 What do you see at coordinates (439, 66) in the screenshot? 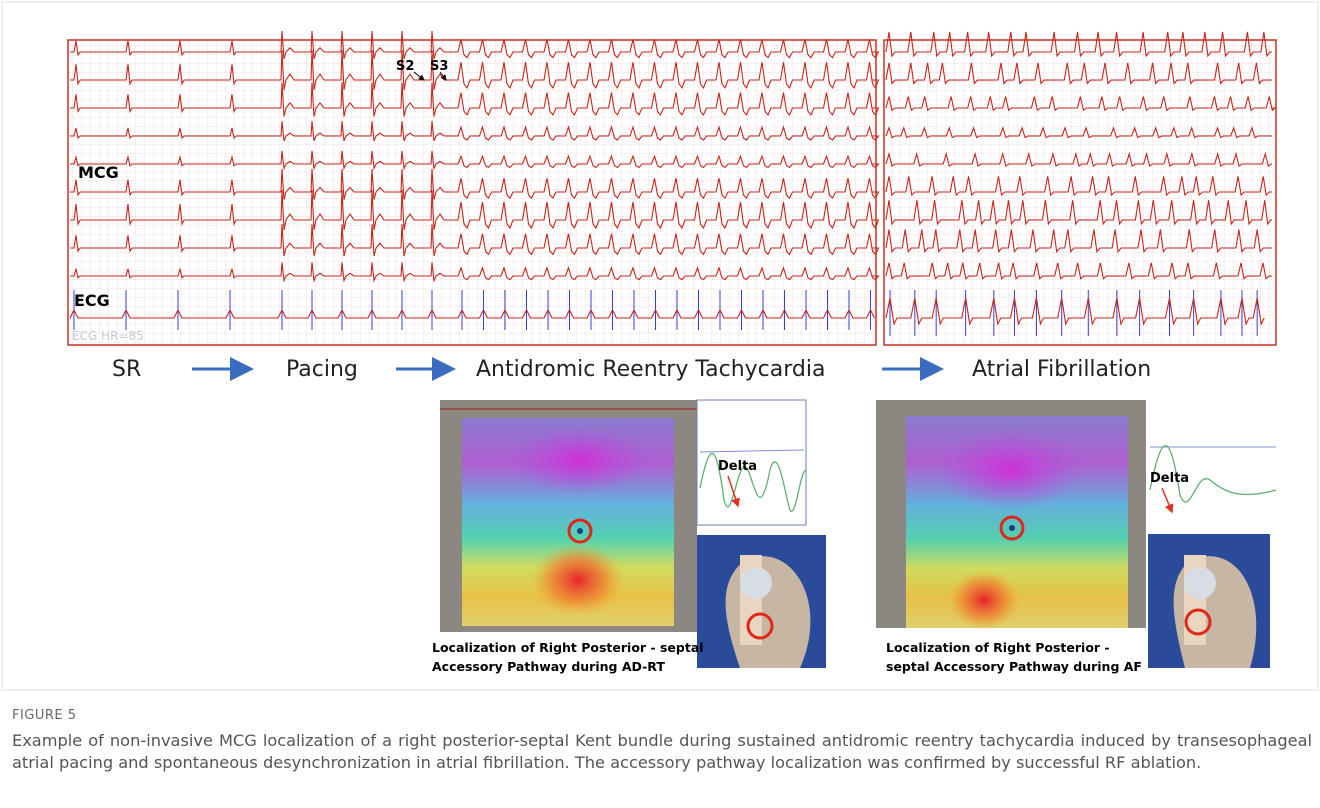
I see `s3-label: S3` at bounding box center [439, 66].